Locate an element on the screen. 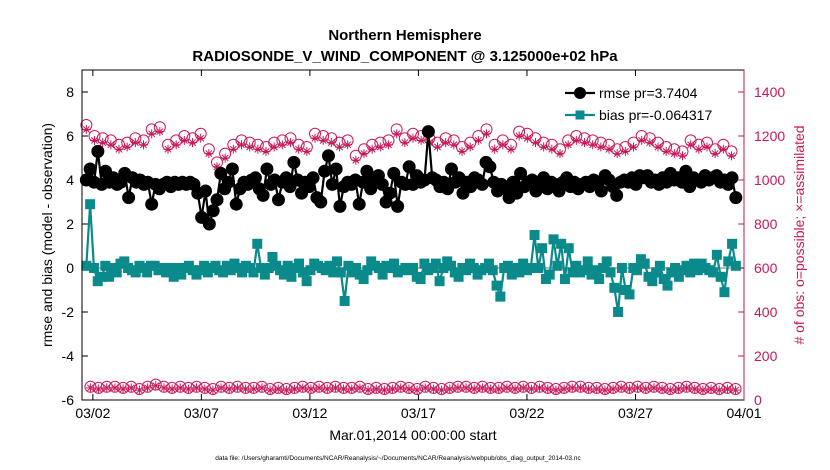  legend-bias-marker is located at coordinates (580, 115).